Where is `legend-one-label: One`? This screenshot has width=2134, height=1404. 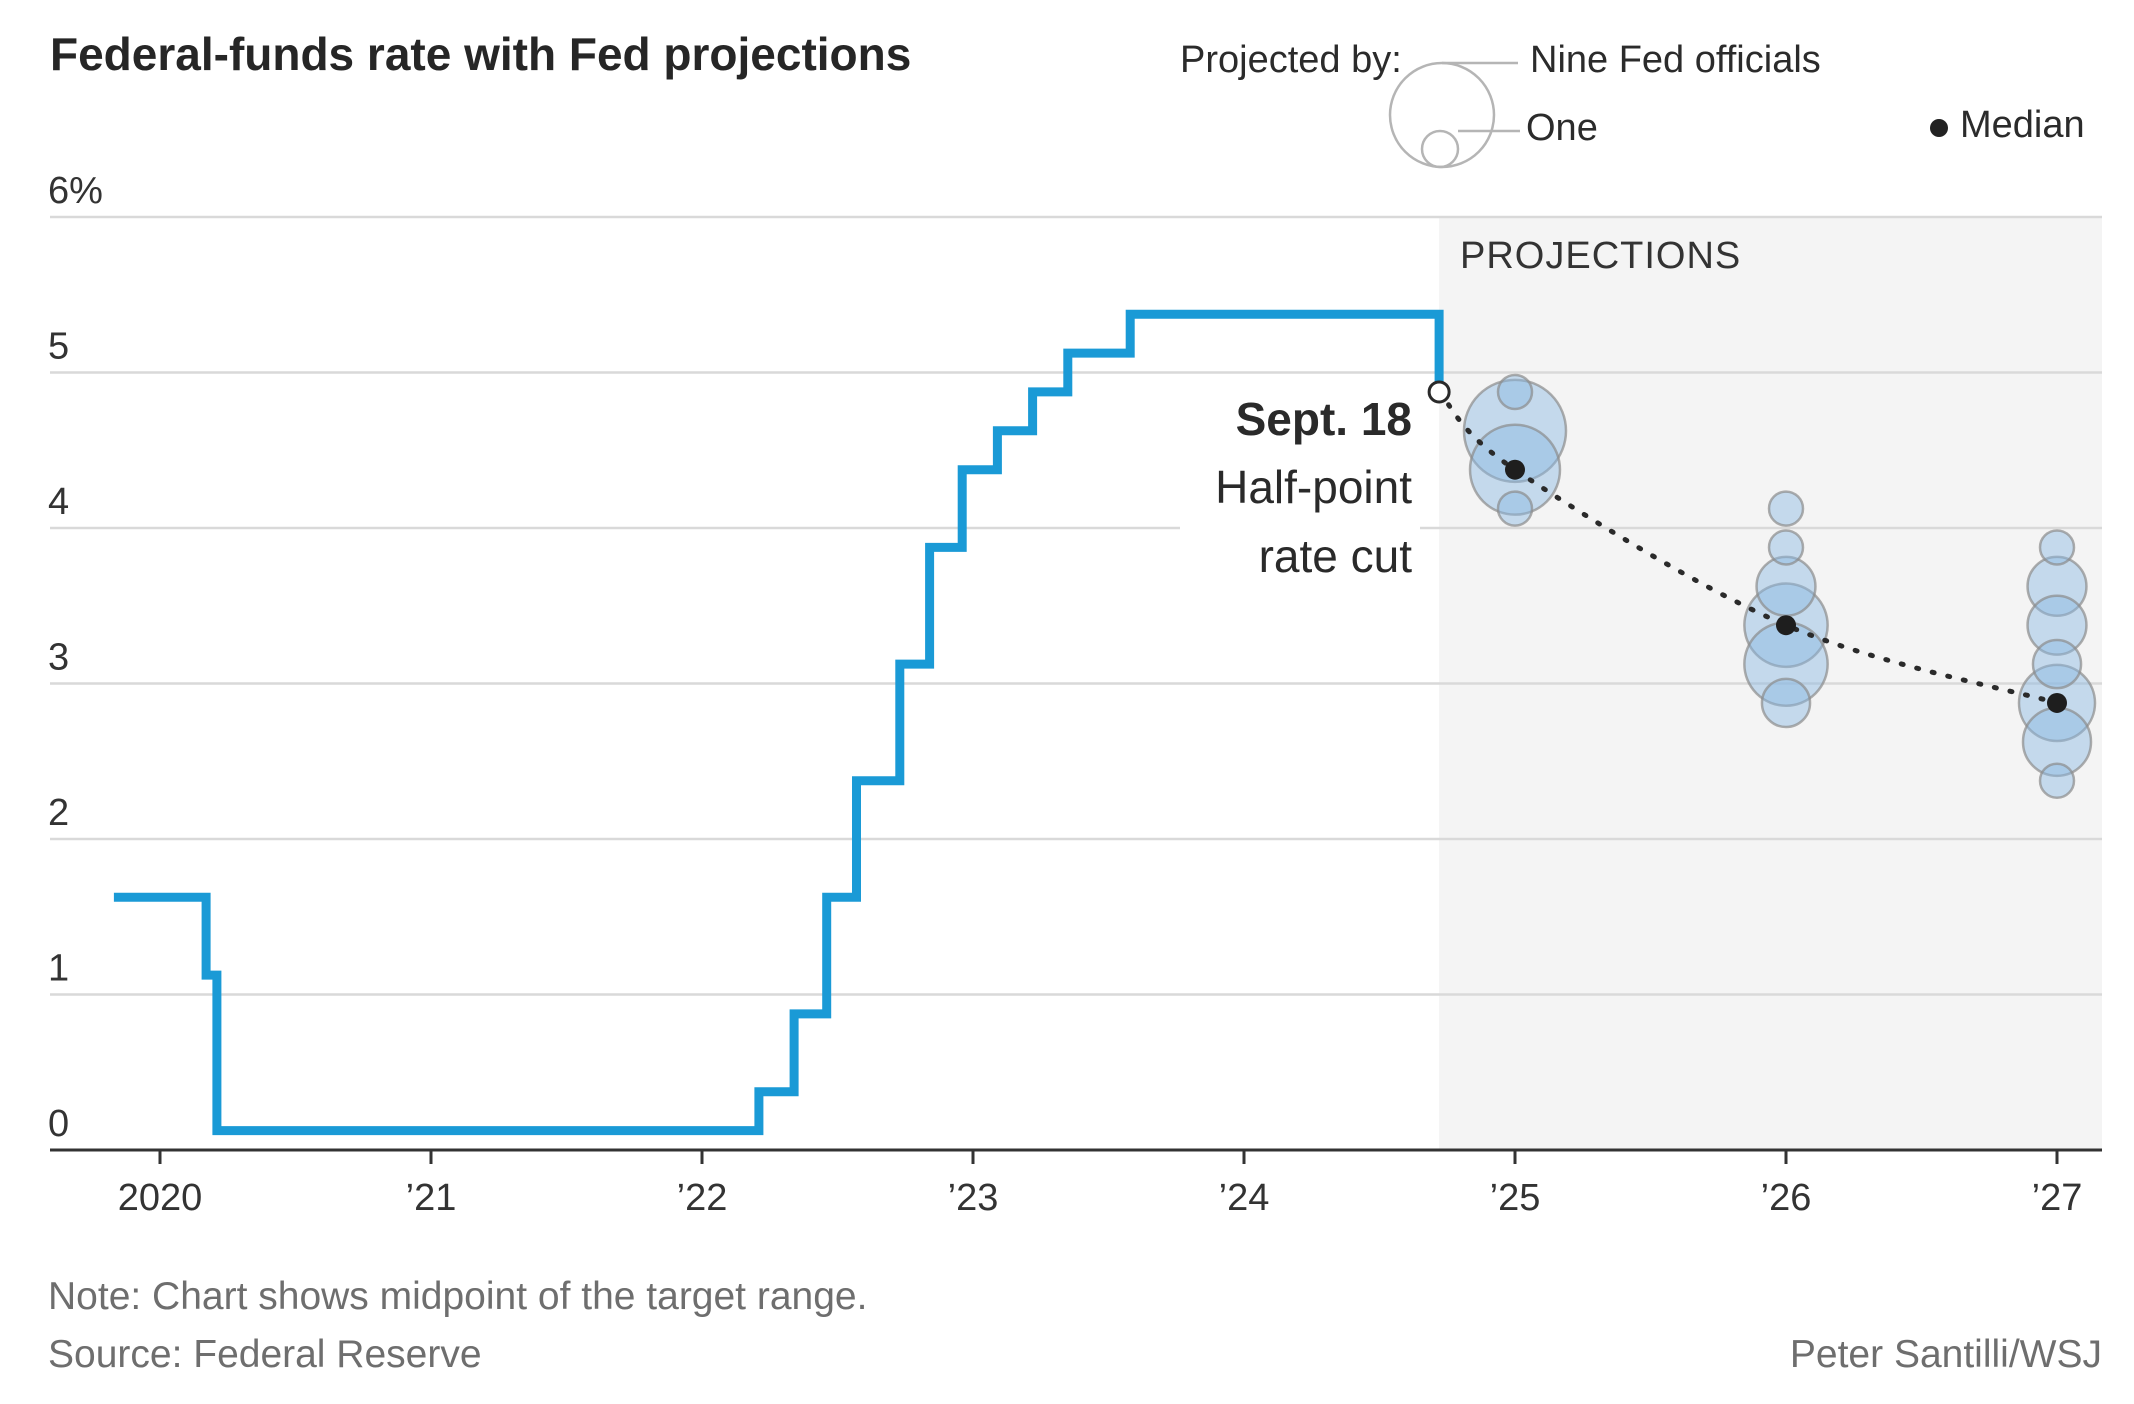
legend-one-label: One is located at coordinates (1562, 128).